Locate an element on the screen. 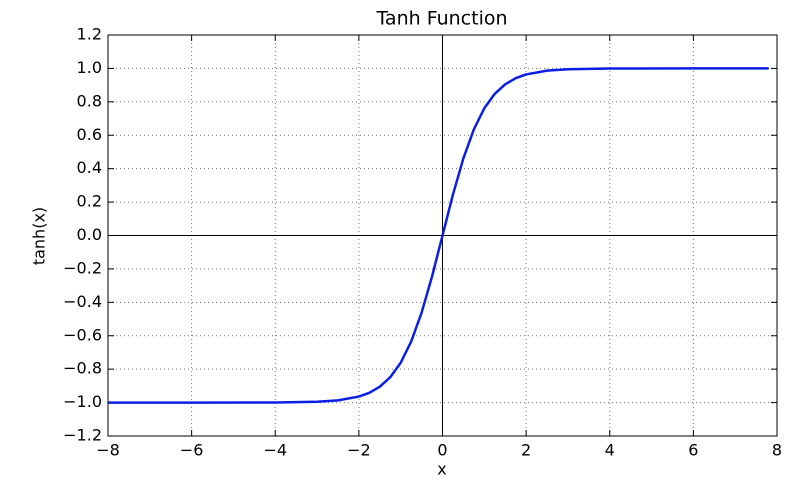 The height and width of the screenshot is (496, 800). x-tick-label: 8 is located at coordinates (777, 450).